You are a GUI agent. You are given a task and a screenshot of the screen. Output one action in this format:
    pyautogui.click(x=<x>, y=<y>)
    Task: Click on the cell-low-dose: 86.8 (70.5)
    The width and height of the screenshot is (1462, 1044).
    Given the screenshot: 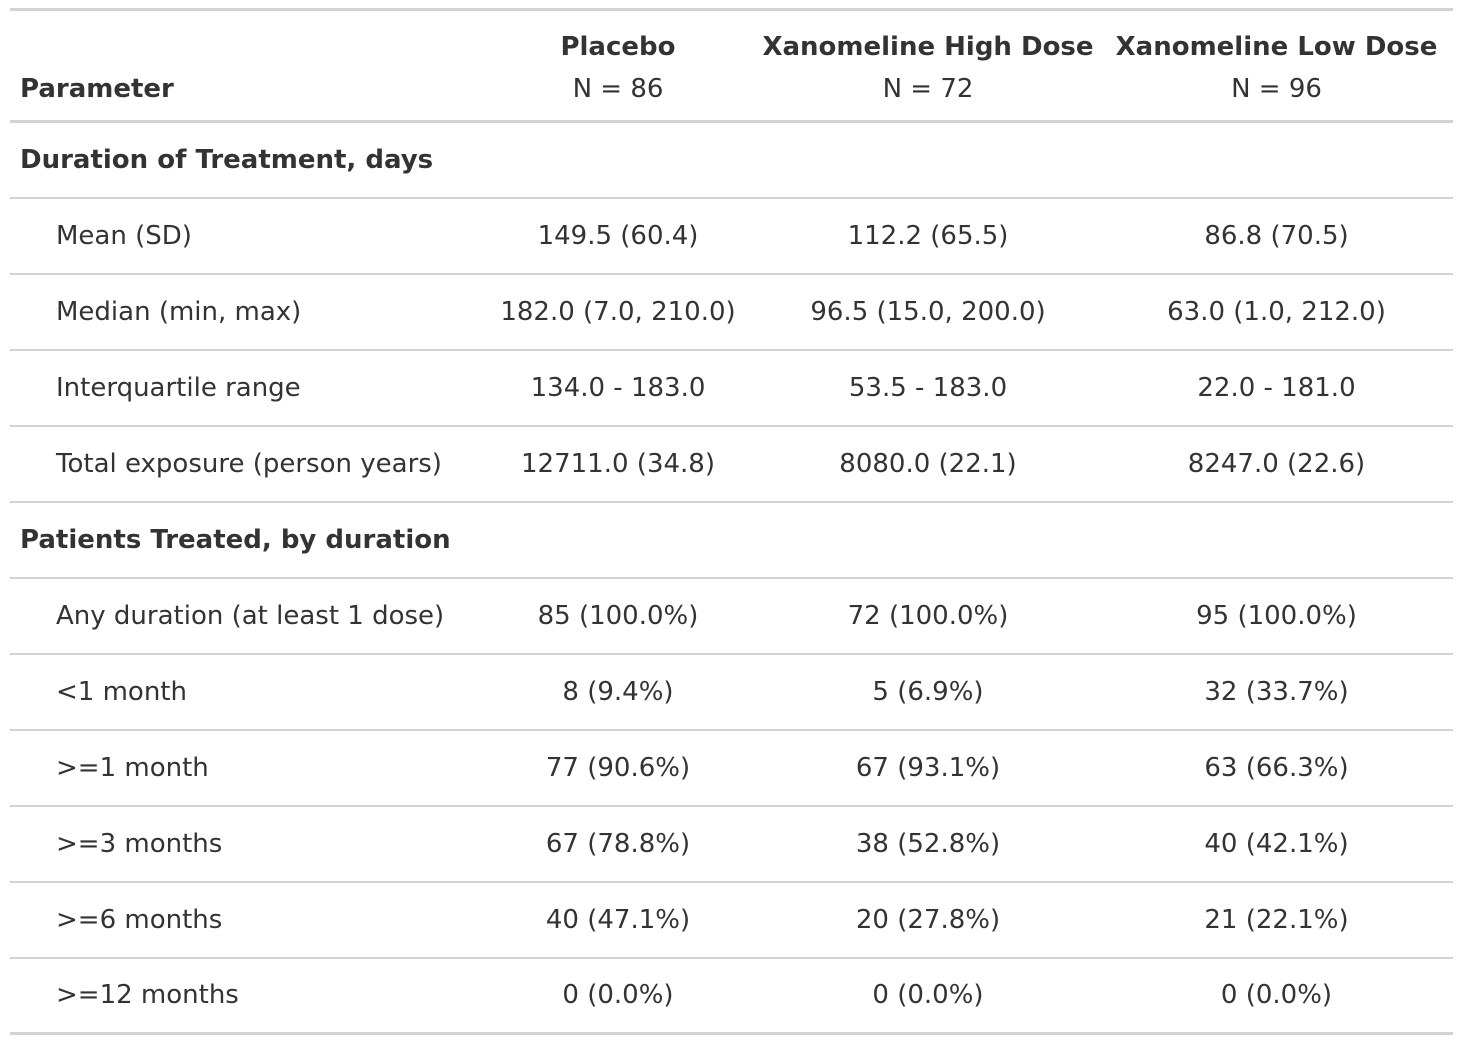 What is the action you would take?
    pyautogui.click(x=1276, y=235)
    